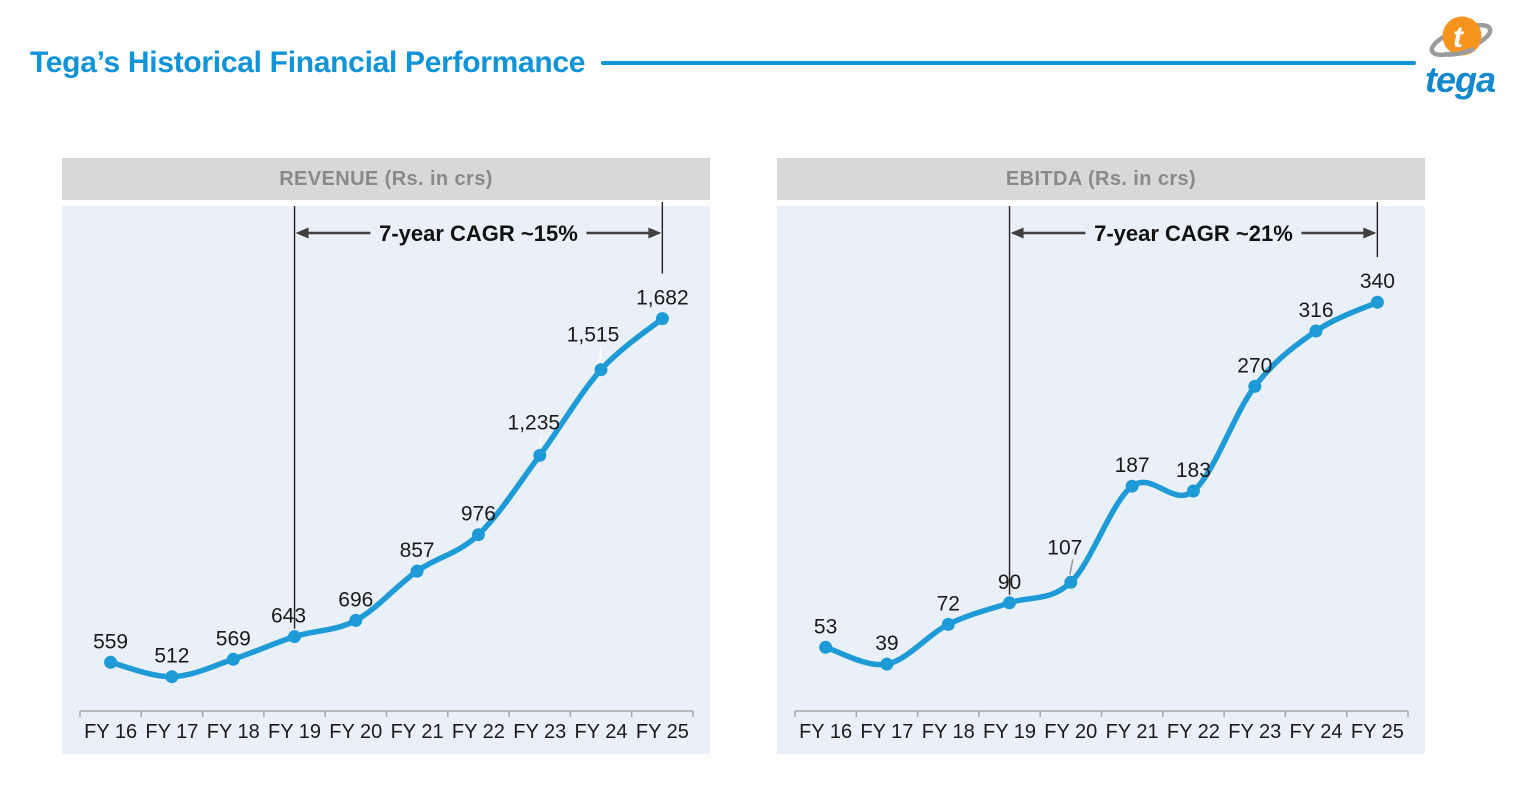 This screenshot has width=1522, height=786. What do you see at coordinates (1193, 470) in the screenshot?
I see `data-label: 183` at bounding box center [1193, 470].